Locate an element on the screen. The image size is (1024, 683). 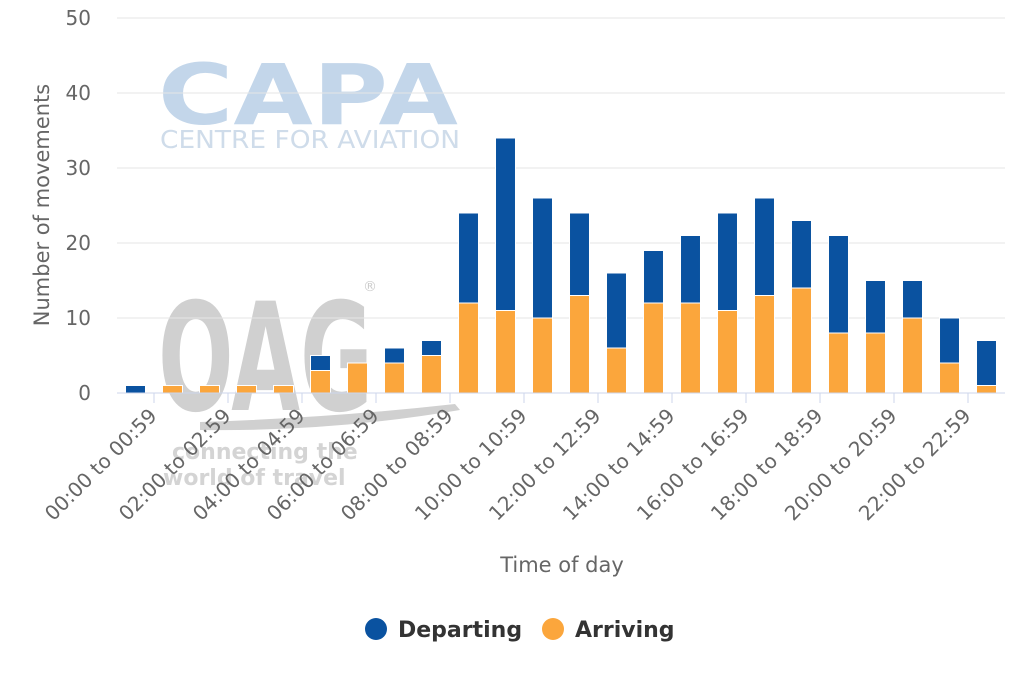
y-tick-label: 50 is located at coordinates (78, 18).